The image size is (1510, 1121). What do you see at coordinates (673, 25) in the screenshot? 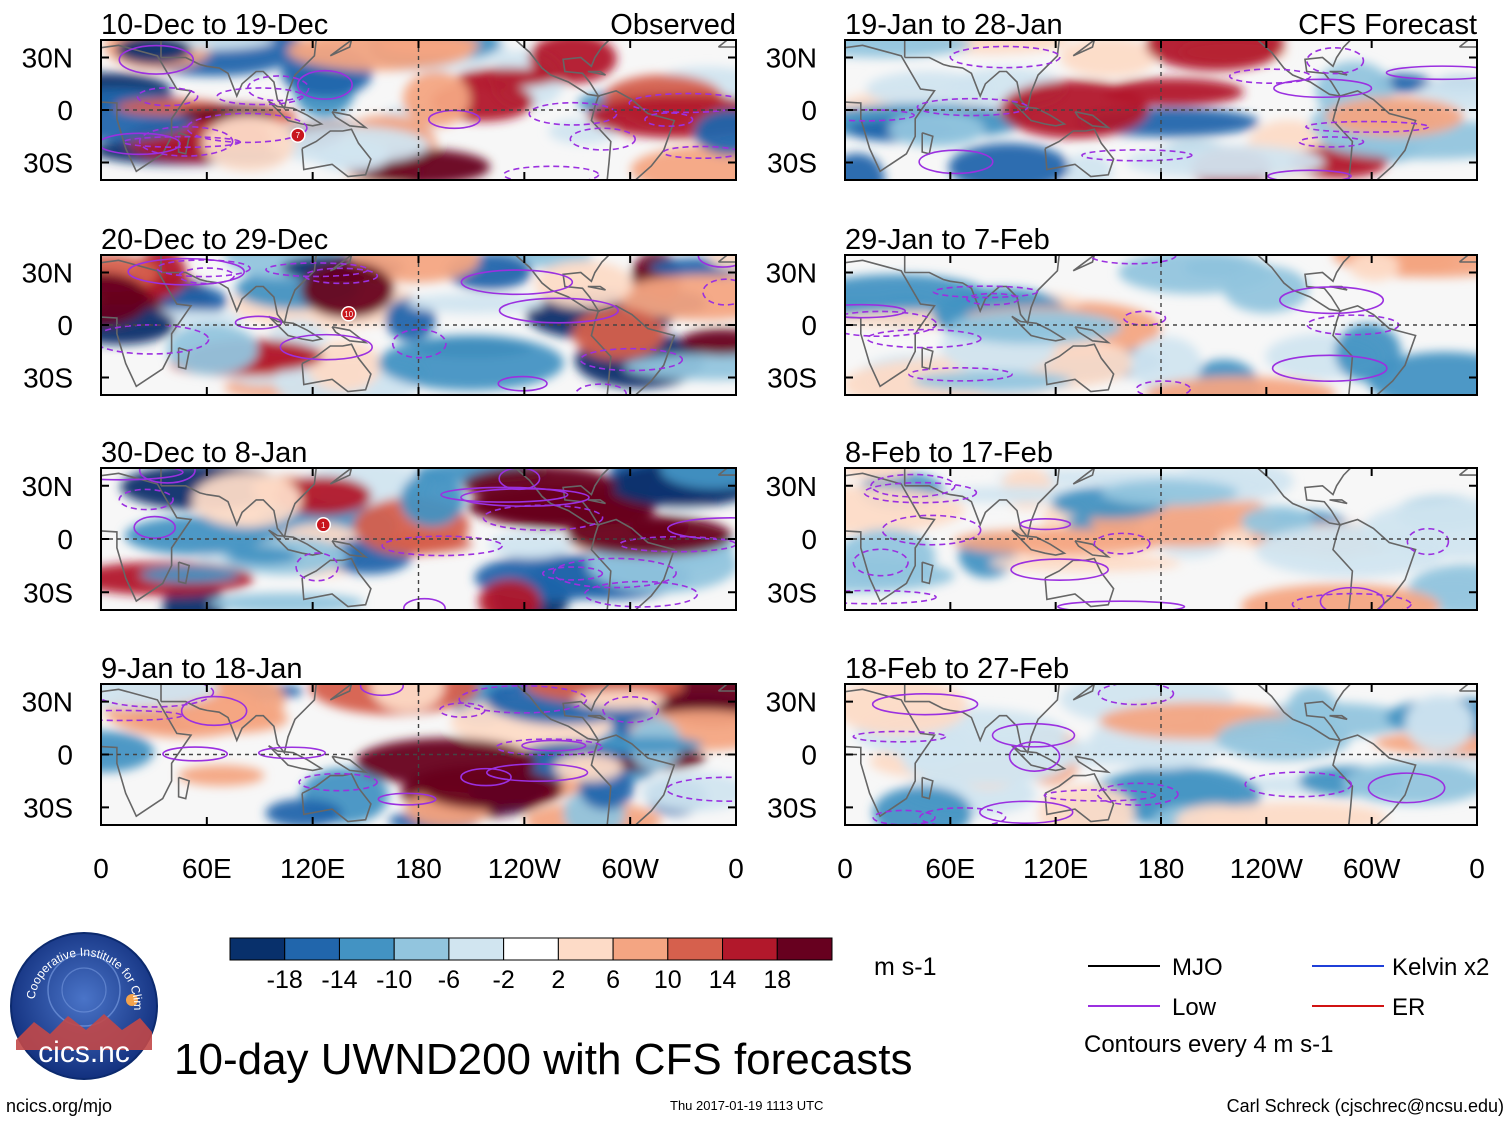
I see `column-label: Observed` at bounding box center [673, 25].